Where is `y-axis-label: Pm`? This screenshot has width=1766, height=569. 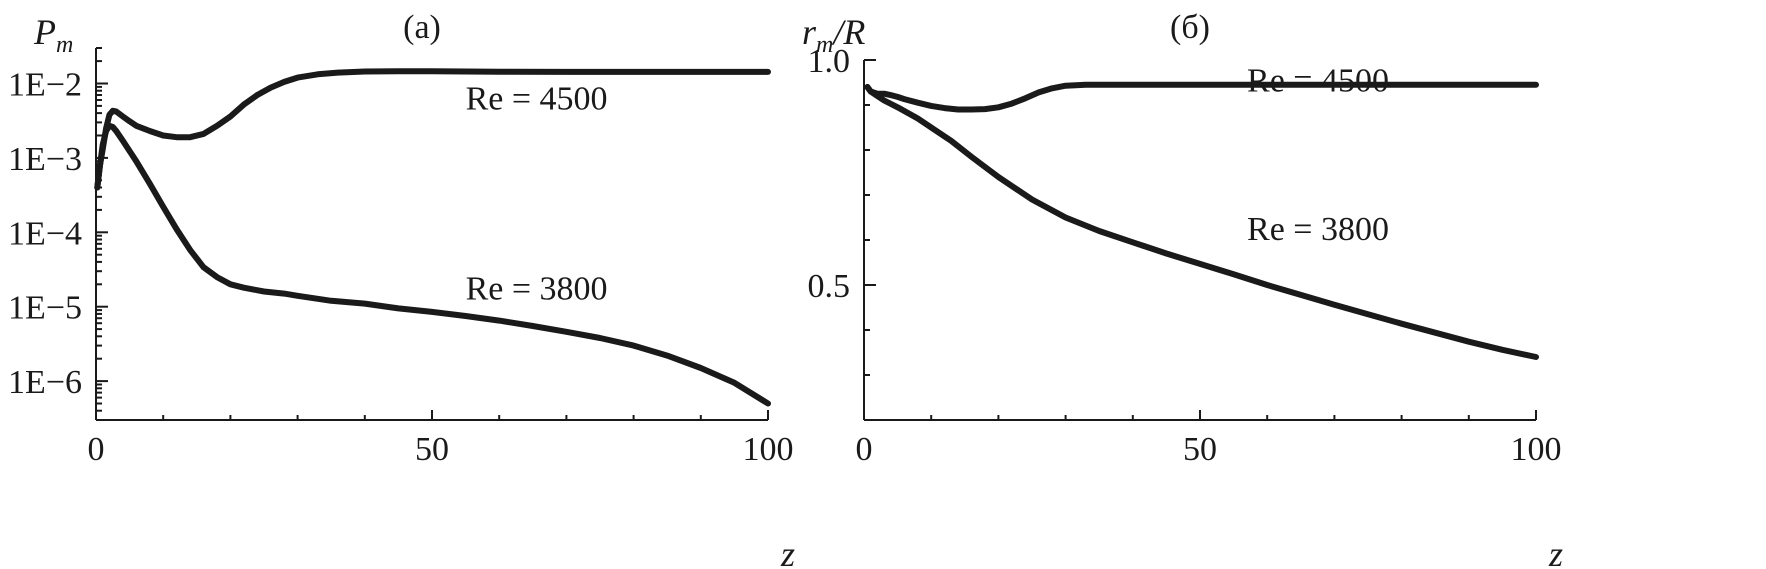 y-axis-label: Pm is located at coordinates (53, 35).